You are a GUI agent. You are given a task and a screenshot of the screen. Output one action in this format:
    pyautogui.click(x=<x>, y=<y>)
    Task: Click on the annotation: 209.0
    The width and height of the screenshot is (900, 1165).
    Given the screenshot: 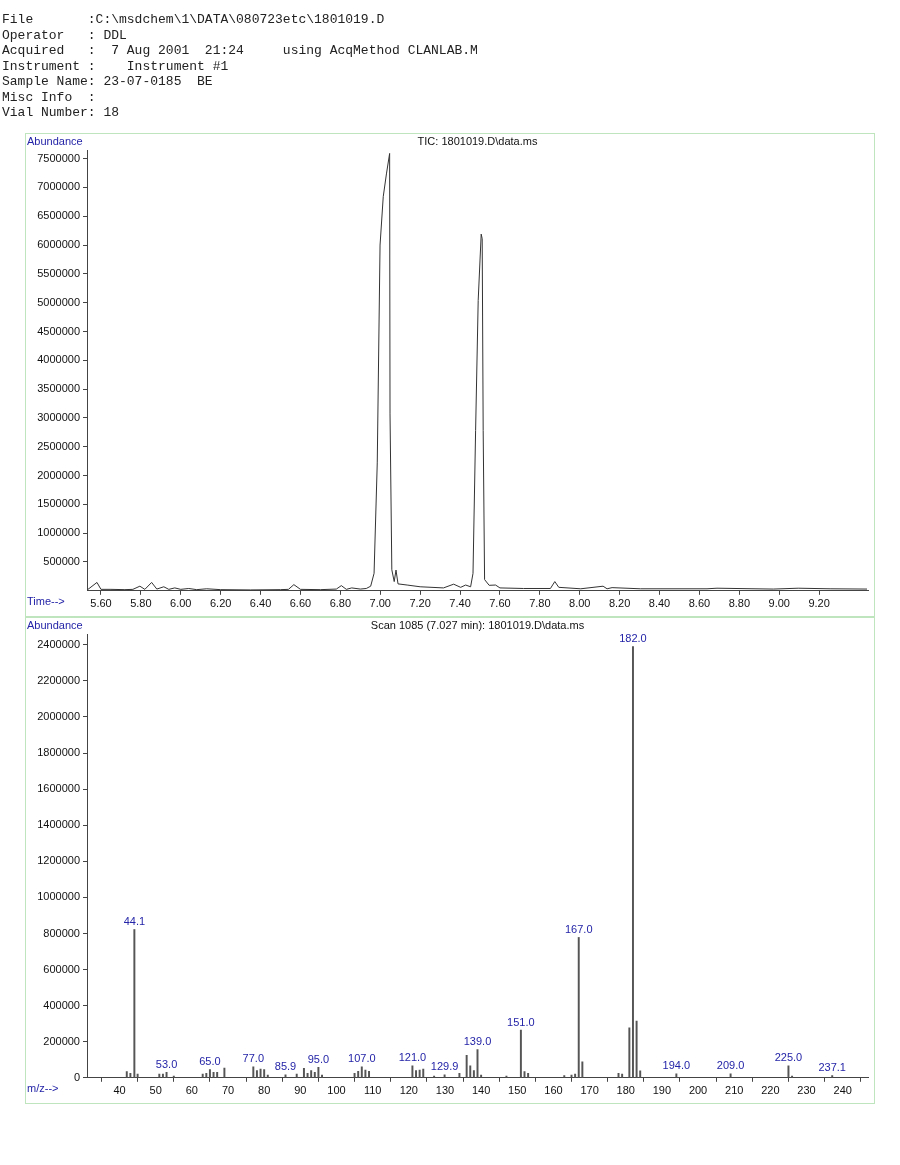 What is the action you would take?
    pyautogui.click(x=730, y=1064)
    